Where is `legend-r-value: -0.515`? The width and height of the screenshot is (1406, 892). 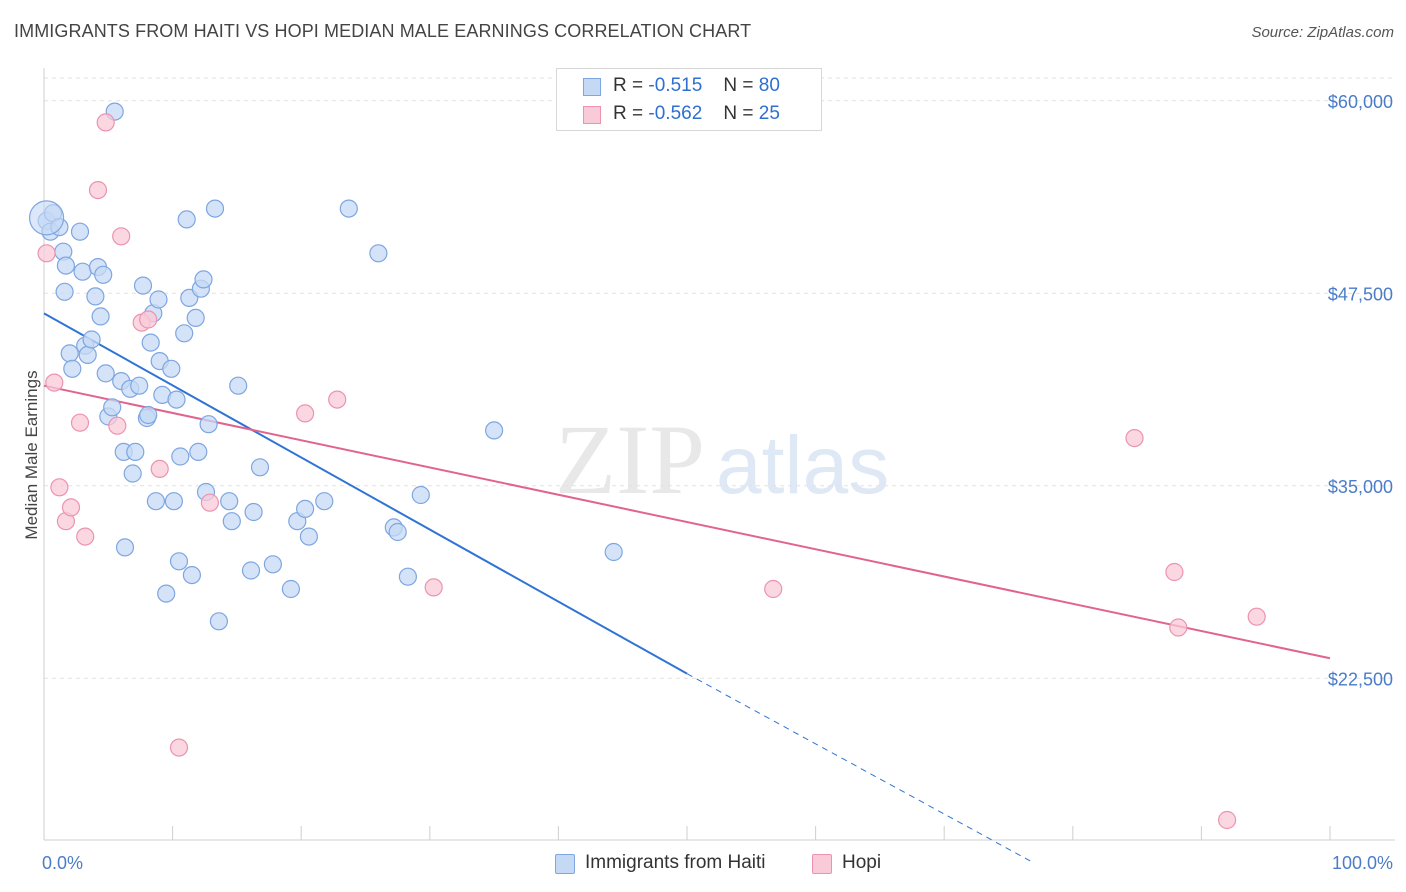 legend-r-value: -0.515 is located at coordinates (675, 85).